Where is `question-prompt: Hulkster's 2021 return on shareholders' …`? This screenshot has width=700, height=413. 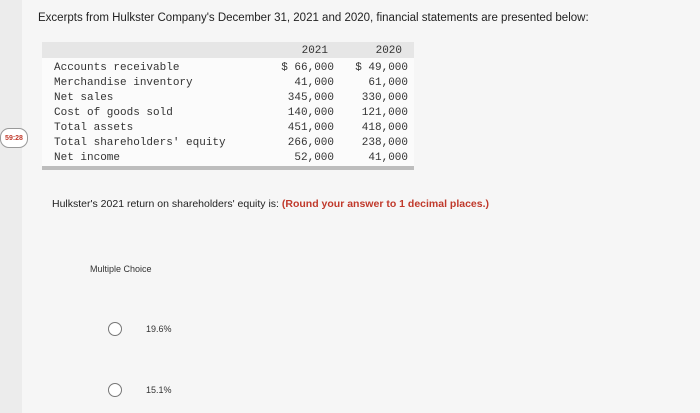 question-prompt: Hulkster's 2021 return on shareholders' … is located at coordinates (165, 204).